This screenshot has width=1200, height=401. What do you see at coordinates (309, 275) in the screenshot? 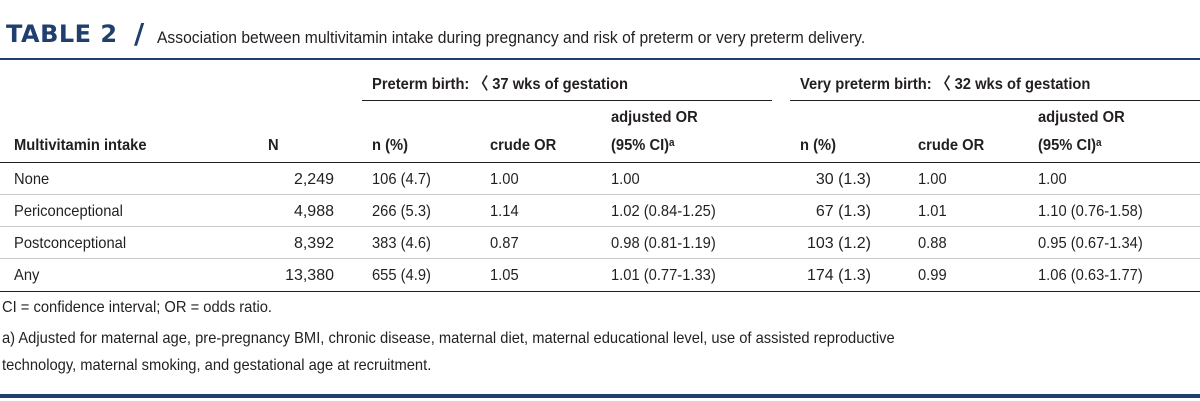
I see `cell-n: 13,380` at bounding box center [309, 275].